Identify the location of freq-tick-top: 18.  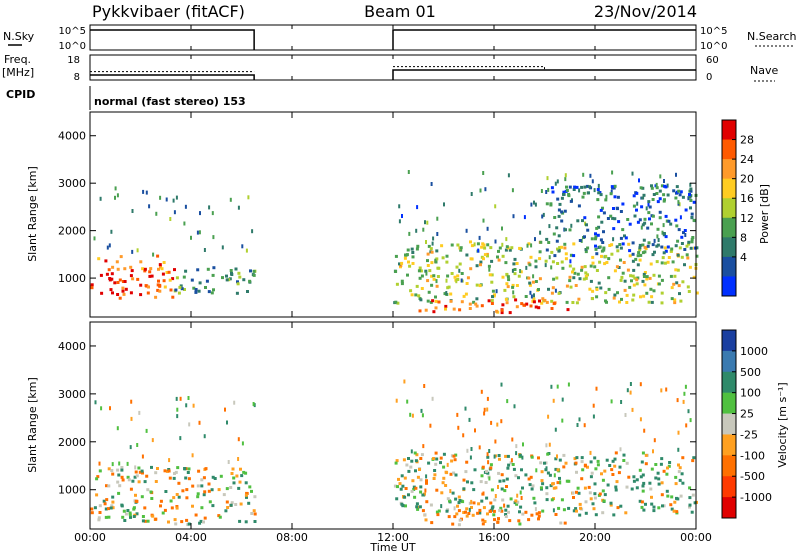
(73, 60).